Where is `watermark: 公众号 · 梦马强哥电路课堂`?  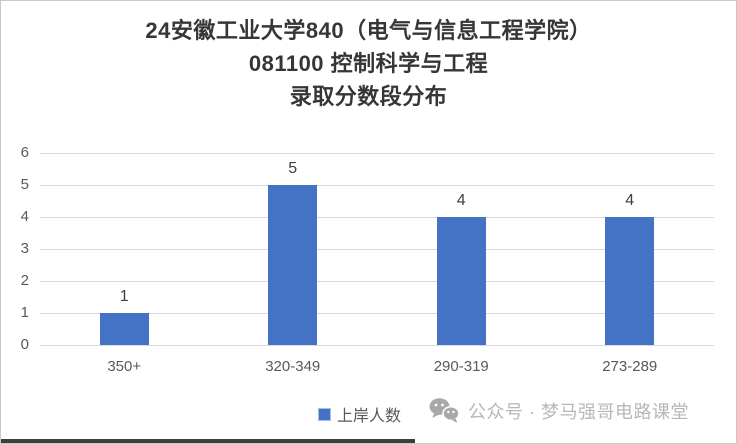
watermark: 公众号 · 梦马强哥电路课堂 is located at coordinates (558, 411).